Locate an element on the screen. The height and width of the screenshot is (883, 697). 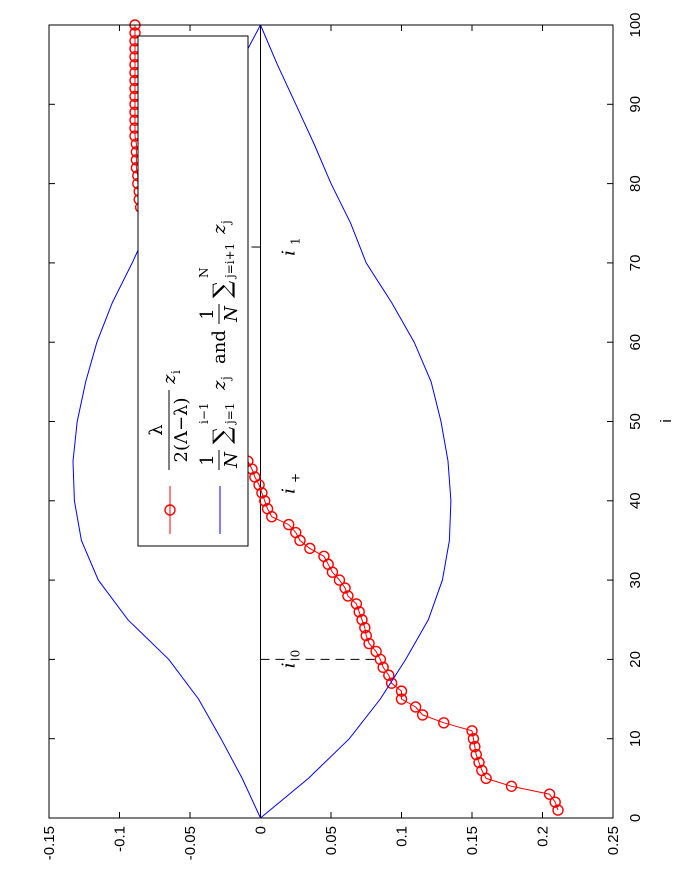
y-tick-label: 0.2 is located at coordinates (543, 836).